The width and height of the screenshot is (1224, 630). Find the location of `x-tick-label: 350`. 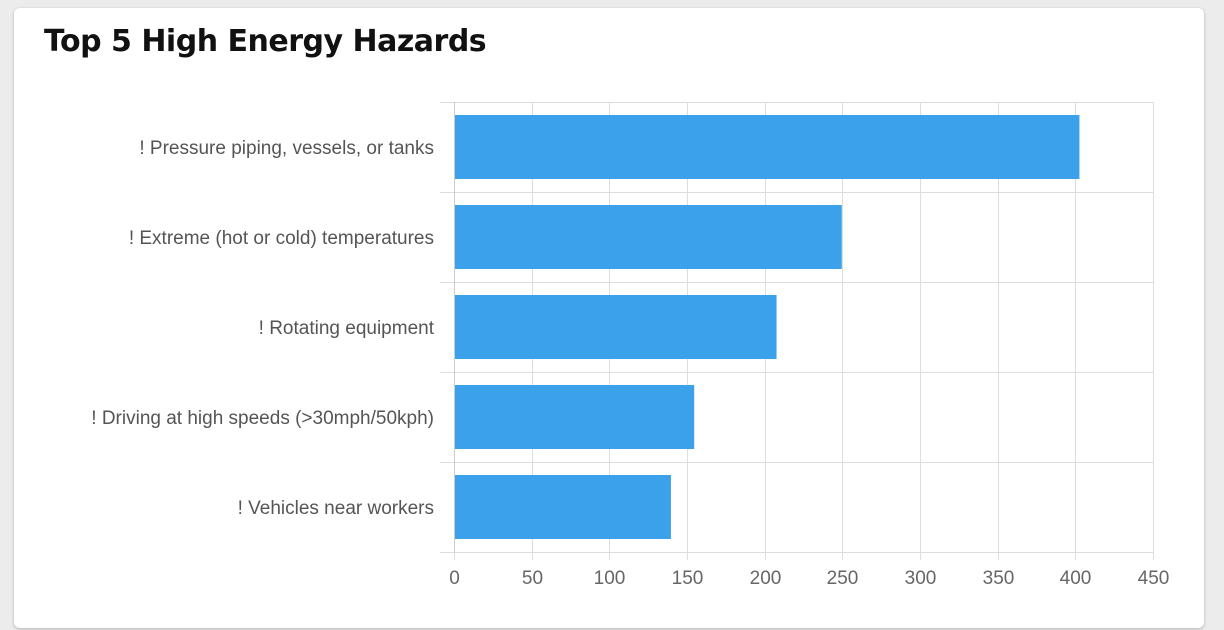

x-tick-label: 350 is located at coordinates (999, 578).